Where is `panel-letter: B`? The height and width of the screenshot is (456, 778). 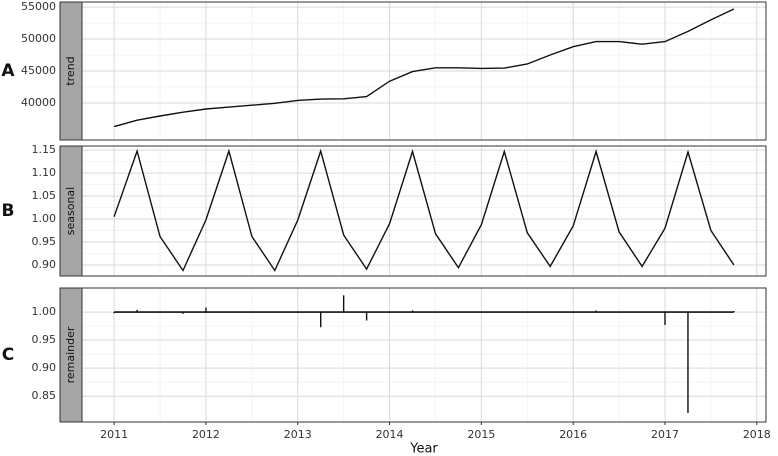 panel-letter: B is located at coordinates (8, 211).